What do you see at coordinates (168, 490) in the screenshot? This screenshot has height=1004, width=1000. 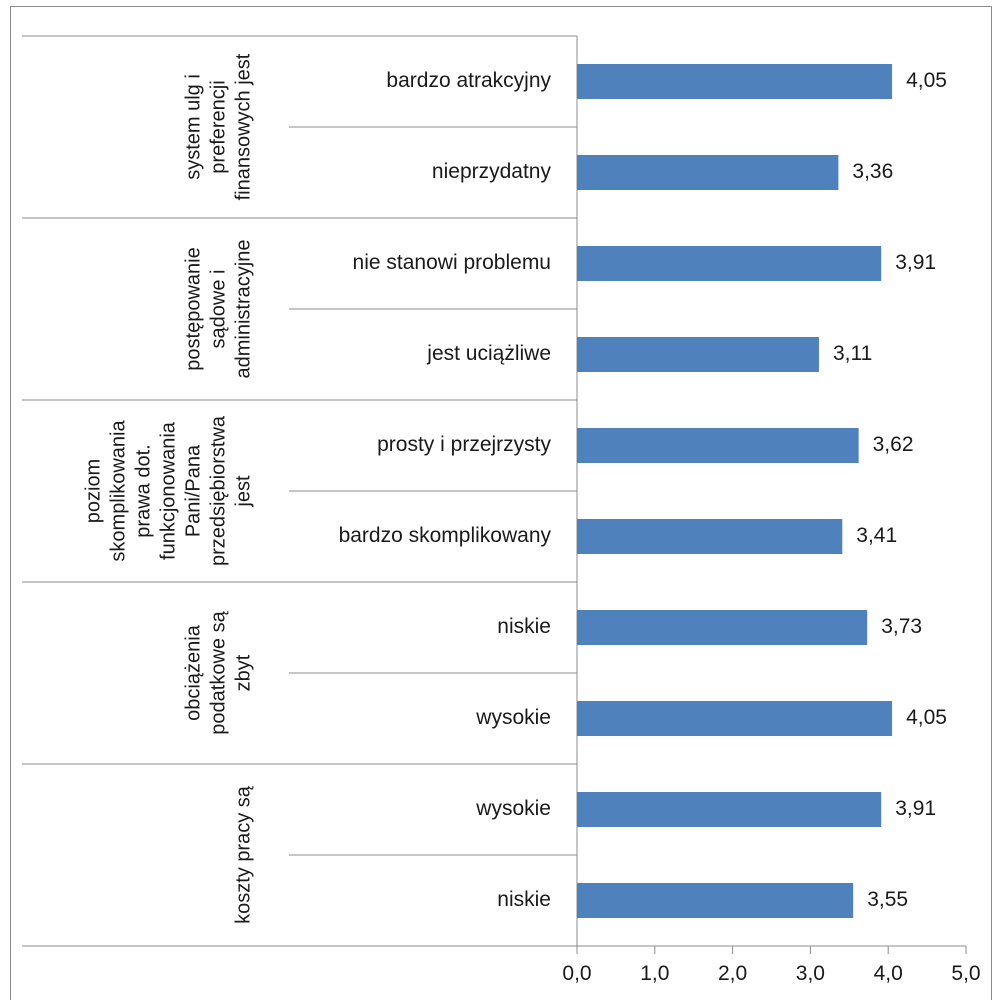 I see `group-label: funkcjonowania` at bounding box center [168, 490].